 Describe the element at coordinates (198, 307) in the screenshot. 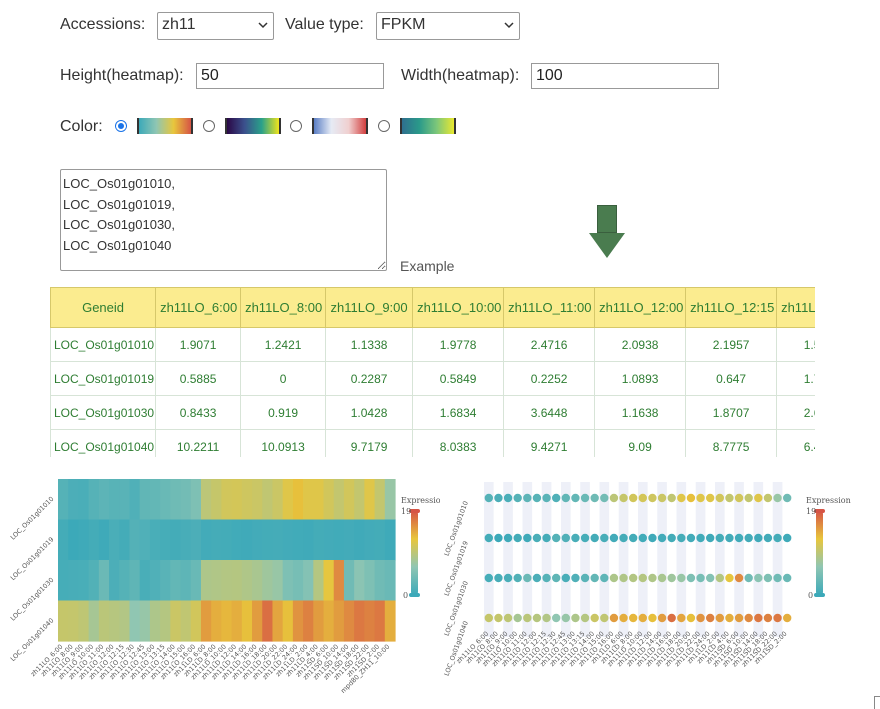

I see `column-header: zh11LO_6:00` at that location.